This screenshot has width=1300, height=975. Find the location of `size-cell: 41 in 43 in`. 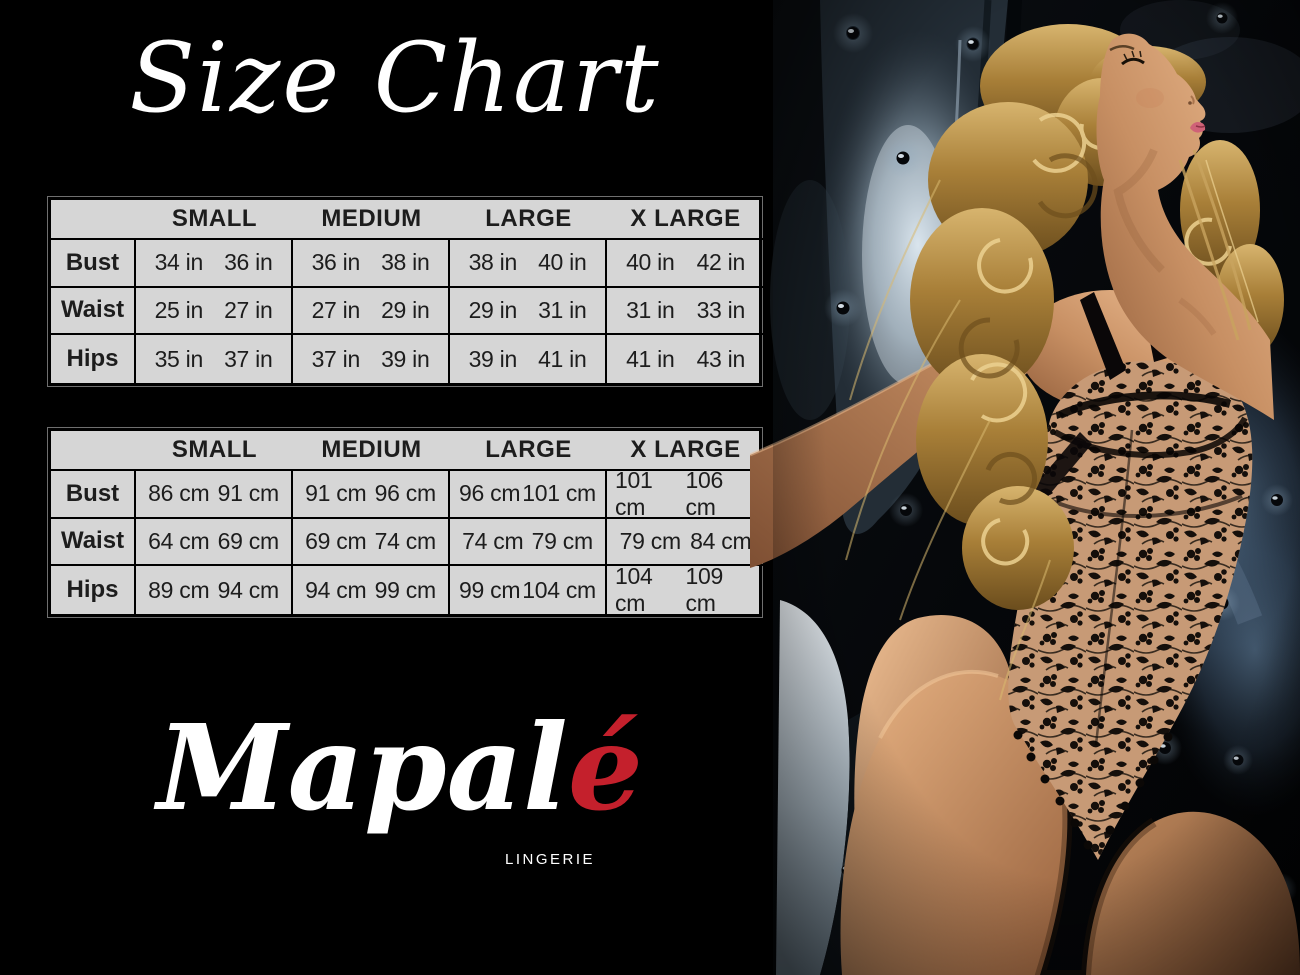

size-cell: 41 in 43 in is located at coordinates (685, 359).